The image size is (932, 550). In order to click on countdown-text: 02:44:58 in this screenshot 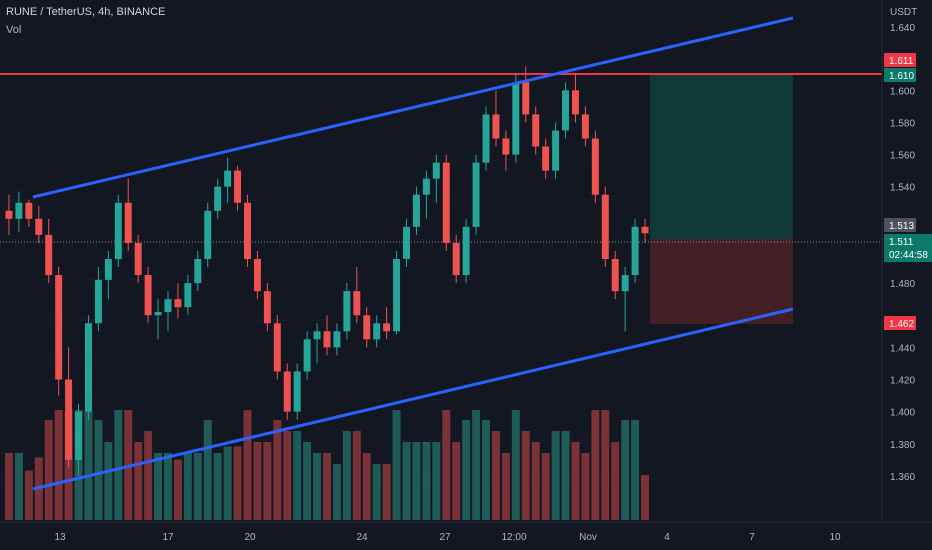, I will do `click(908, 255)`.